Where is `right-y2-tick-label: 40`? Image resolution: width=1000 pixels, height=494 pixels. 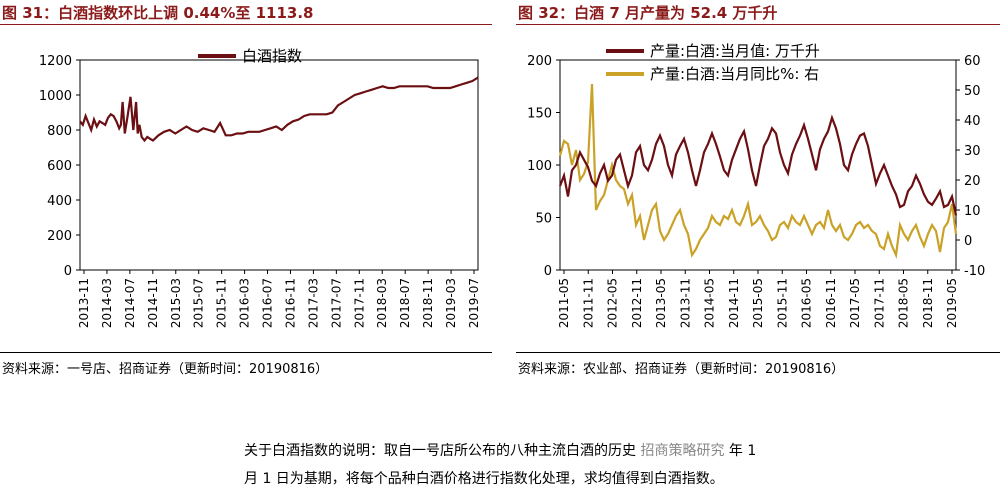
right-y2-tick-label: 40 is located at coordinates (972, 121).